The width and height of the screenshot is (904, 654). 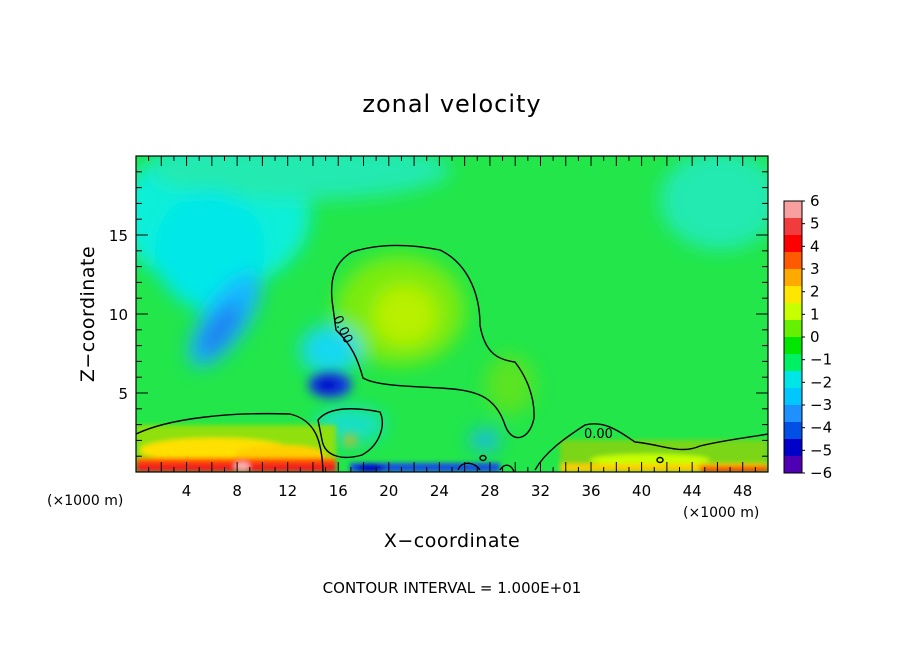 What do you see at coordinates (287, 491) in the screenshot?
I see `x-tick-label: 12` at bounding box center [287, 491].